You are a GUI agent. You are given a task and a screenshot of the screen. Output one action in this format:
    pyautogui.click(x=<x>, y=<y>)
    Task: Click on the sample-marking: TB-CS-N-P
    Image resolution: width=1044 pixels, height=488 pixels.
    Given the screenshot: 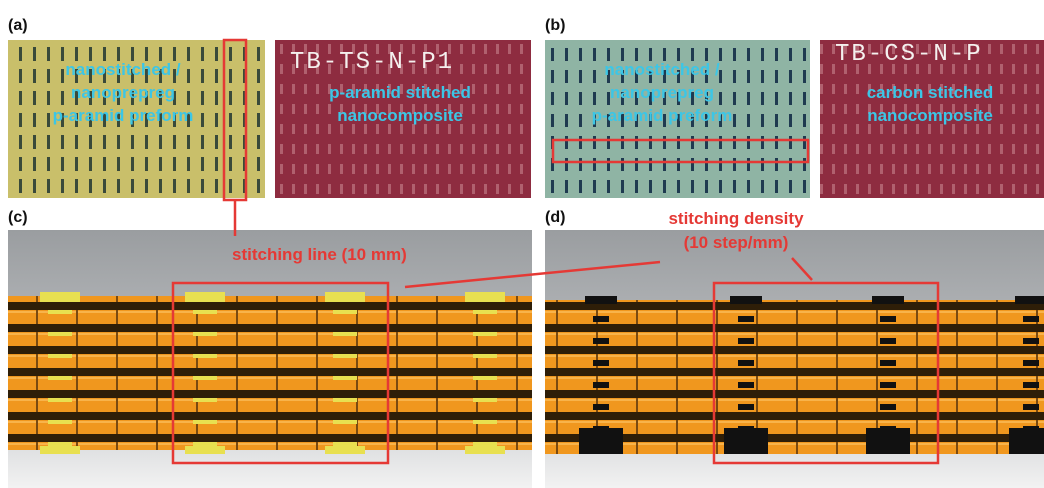 What is the action you would take?
    pyautogui.click(x=909, y=54)
    